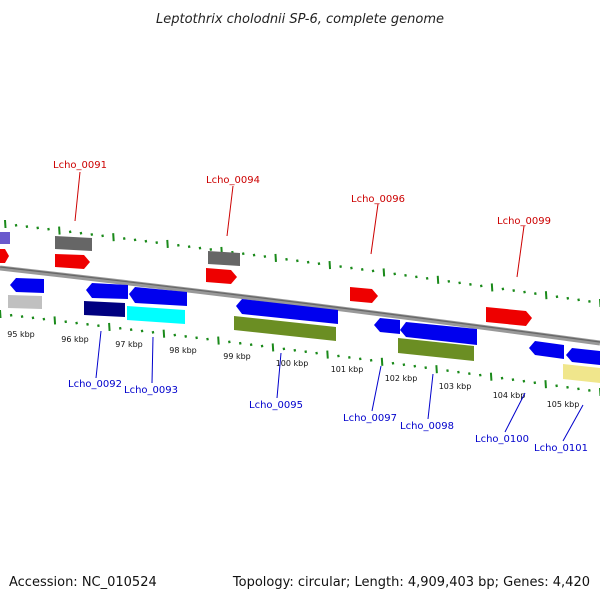 The image size is (600, 600). I want to click on forward-strand-genes, so click(266, 279).